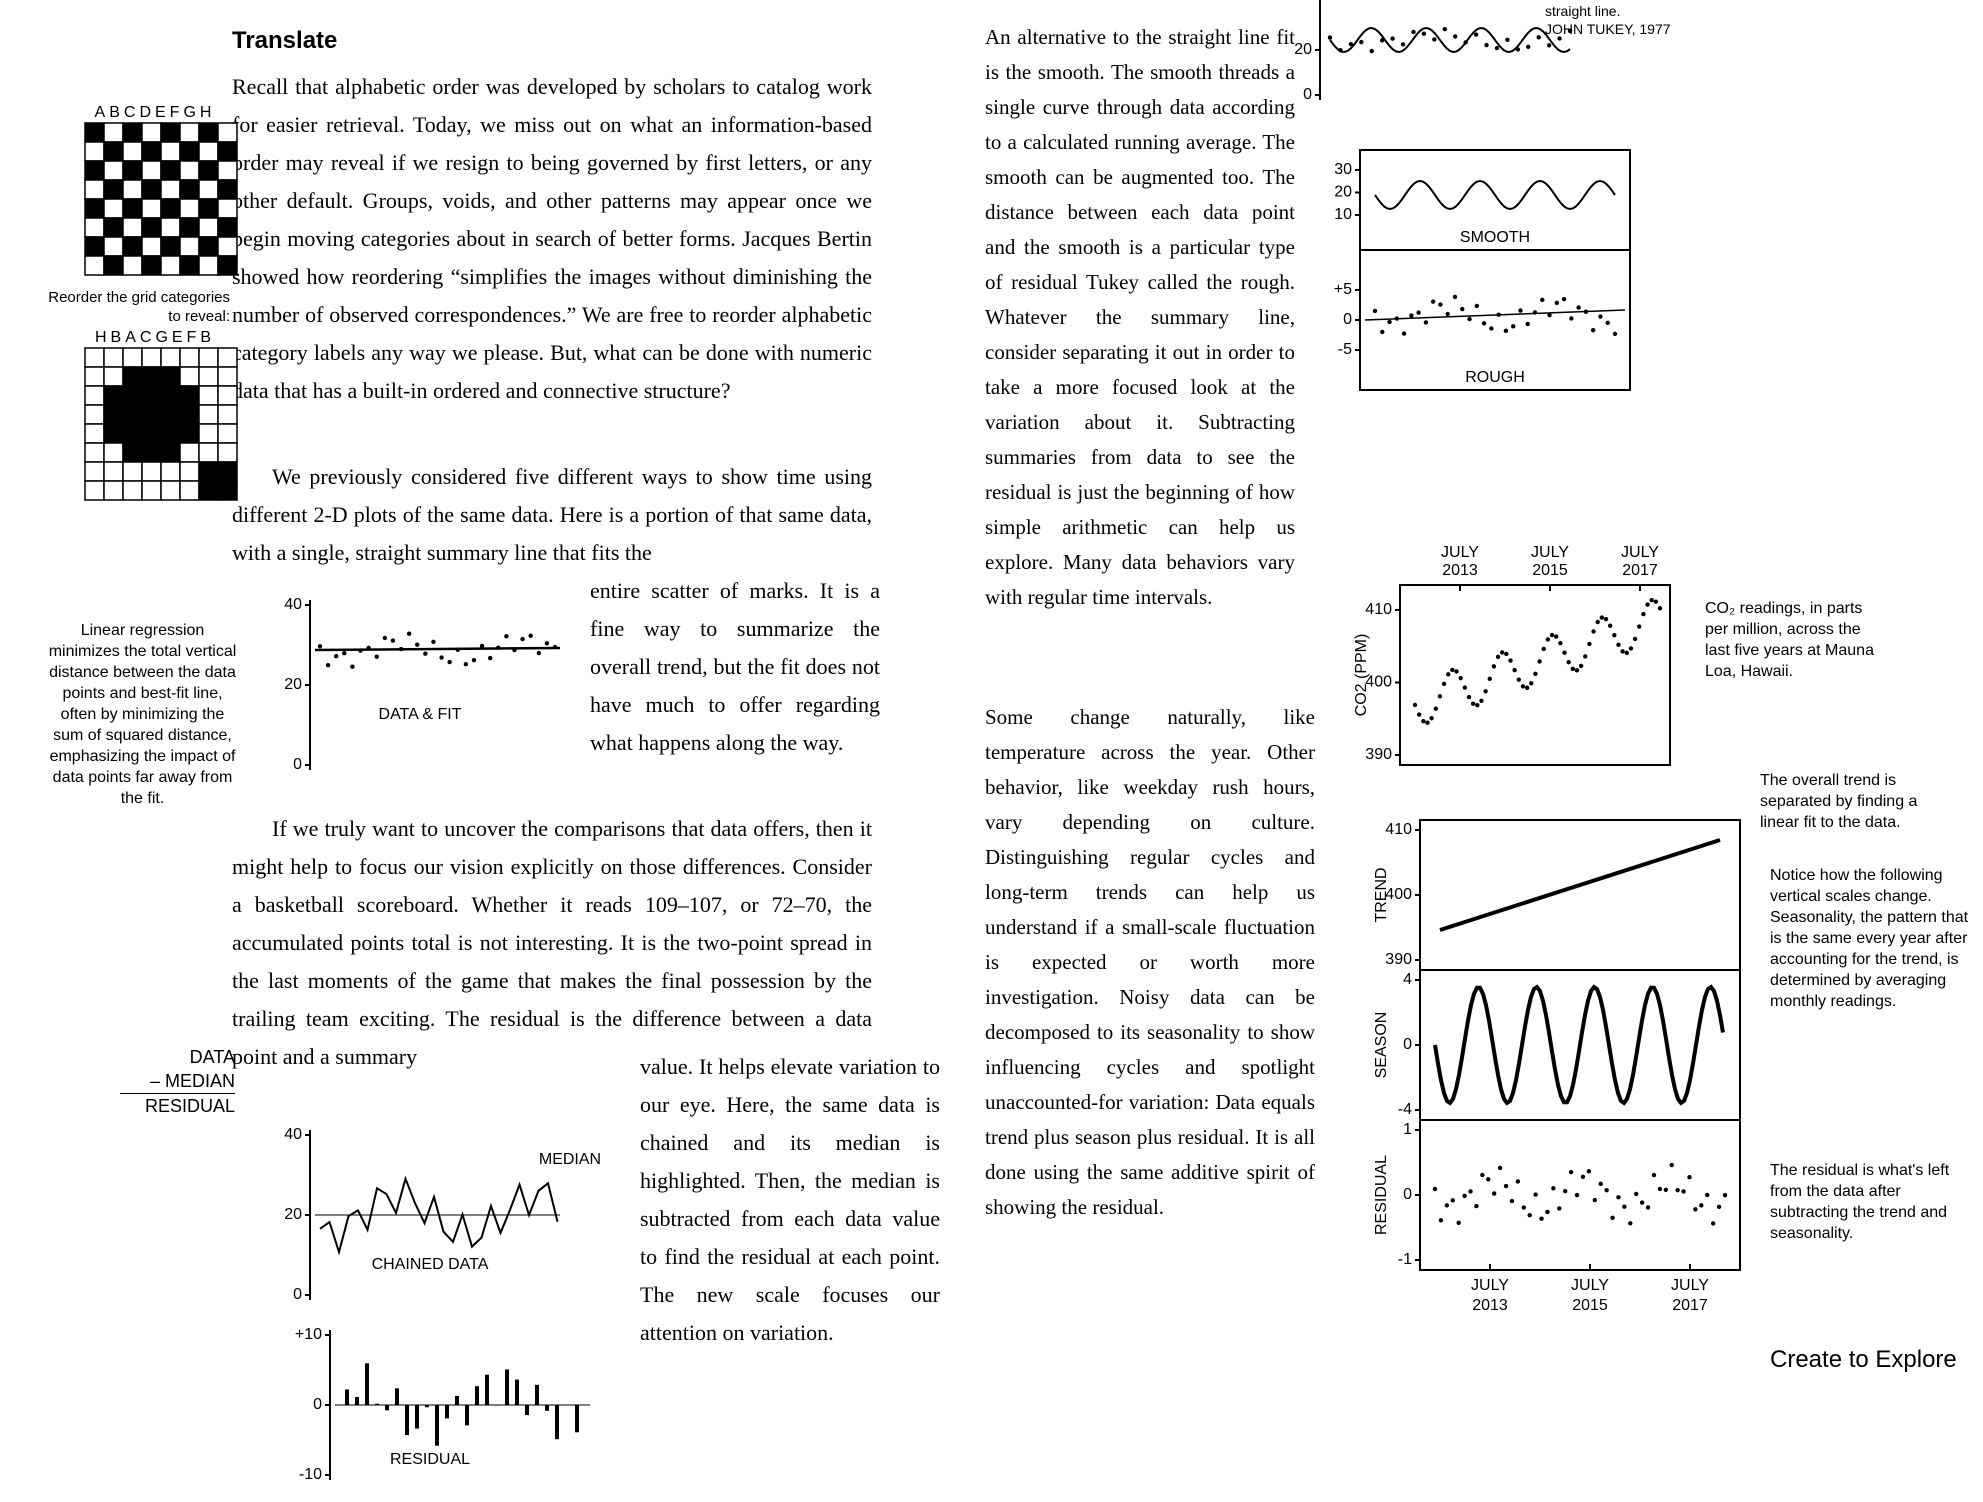 The width and height of the screenshot is (1983, 1502). What do you see at coordinates (285, 40) in the screenshot?
I see `heading: Translate` at bounding box center [285, 40].